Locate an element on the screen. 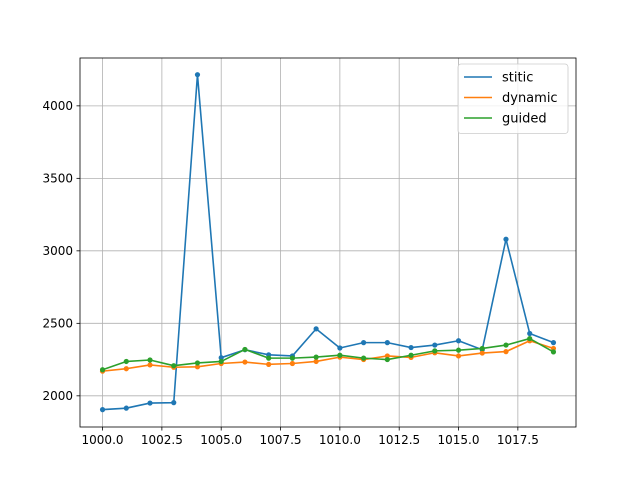 This screenshot has height=480, width=640. x-tick-label: 1012.5 is located at coordinates (399, 440).